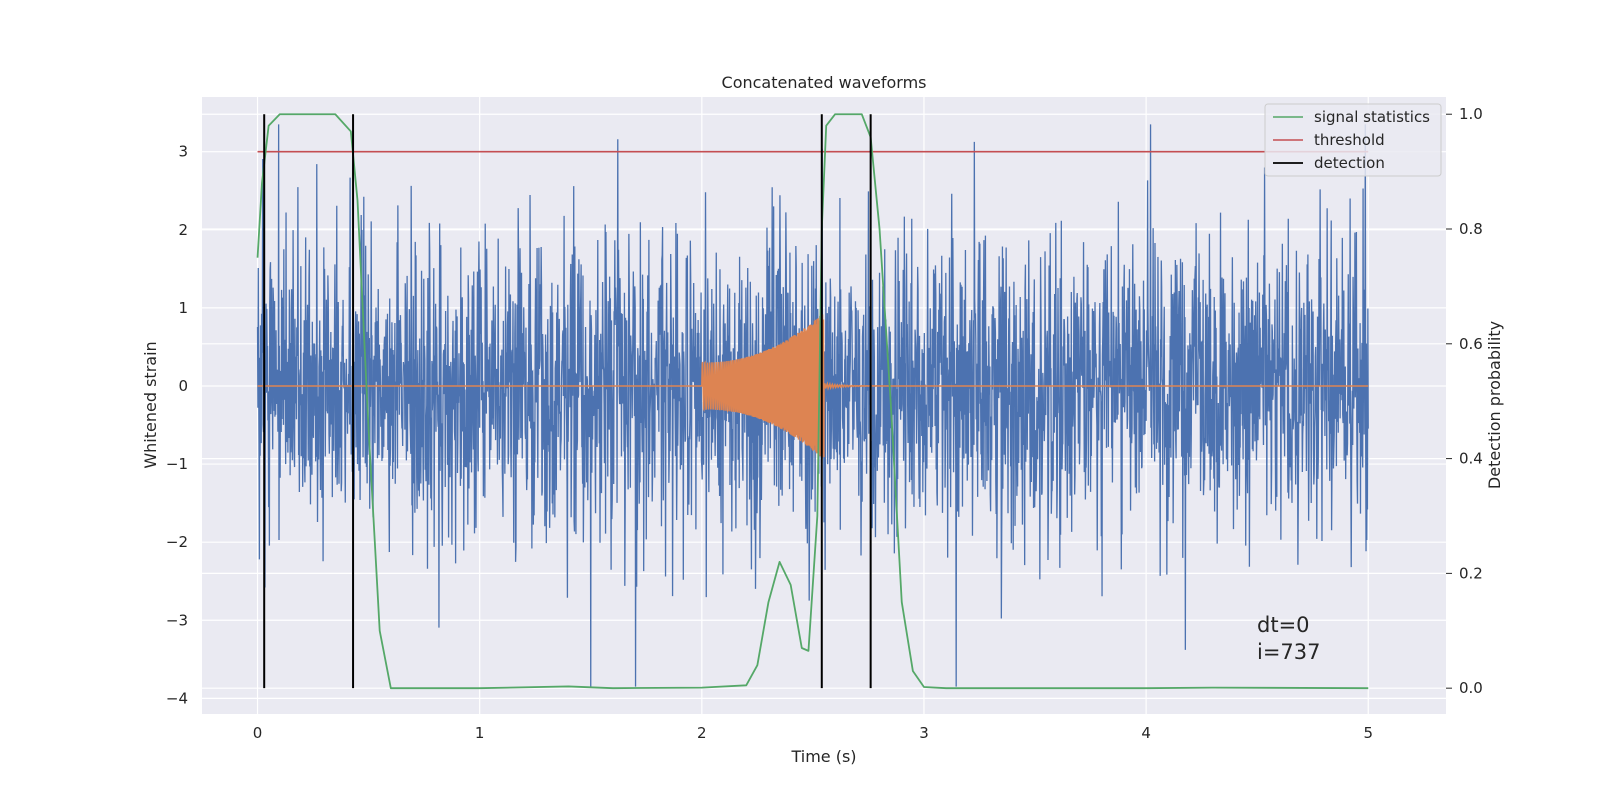 The width and height of the screenshot is (1600, 800). What do you see at coordinates (177, 620) in the screenshot?
I see `y-tick-label-6: −3` at bounding box center [177, 620].